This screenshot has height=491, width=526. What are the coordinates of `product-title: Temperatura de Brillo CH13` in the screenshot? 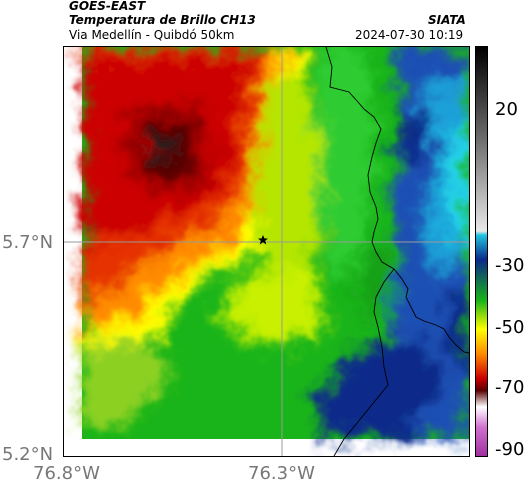 It's located at (162, 20).